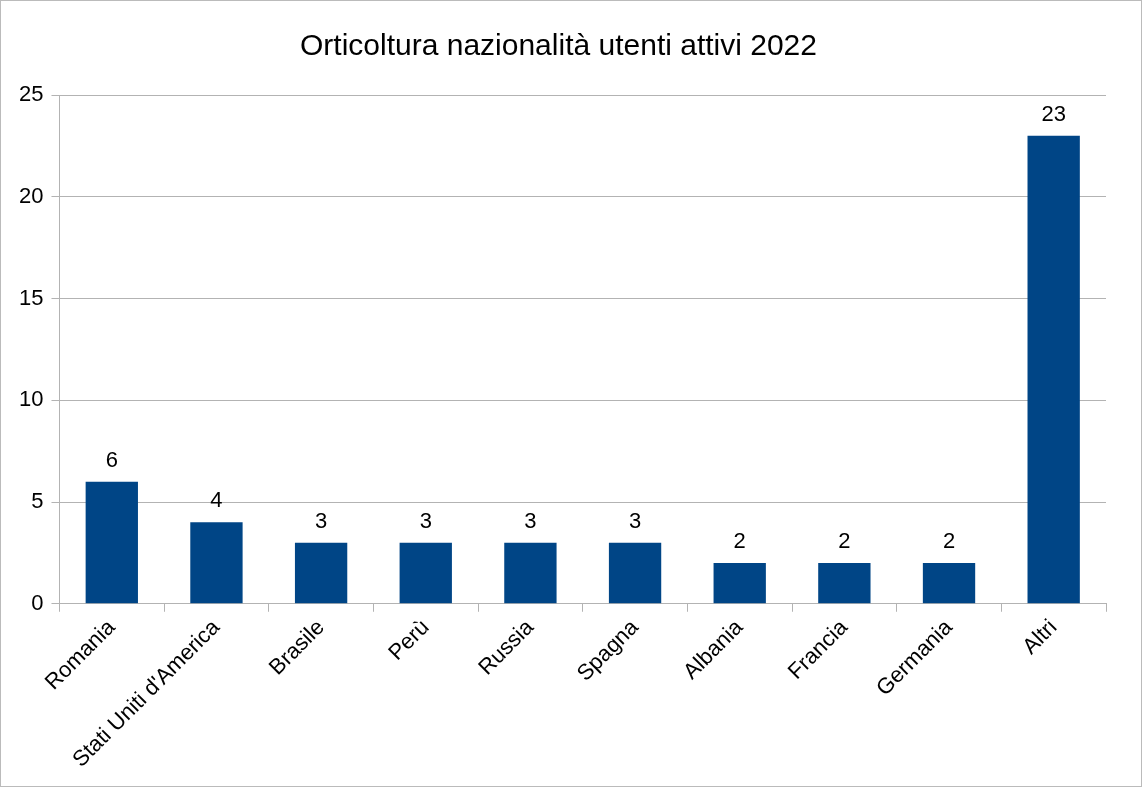 The width and height of the screenshot is (1142, 787). Describe the element at coordinates (558, 45) in the screenshot. I see `chart-title: Orticoltura nazionalità utenti attivi 2022` at that location.